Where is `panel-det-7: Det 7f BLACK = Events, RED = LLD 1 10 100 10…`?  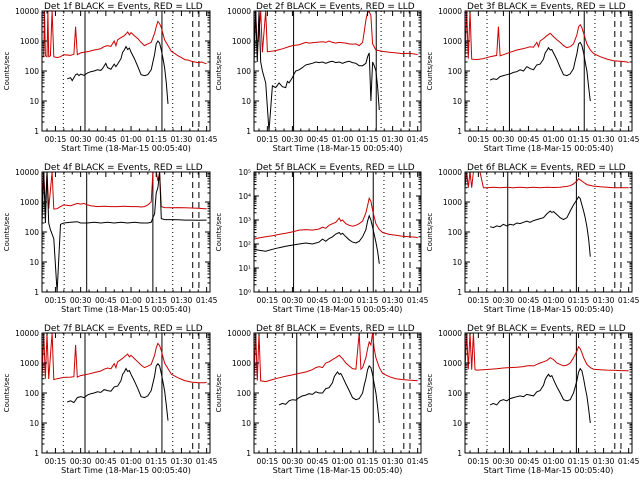 panel-det-7: Det 7f BLACK = Events, RED = LLD 1 10 100 10… is located at coordinates (110, 399).